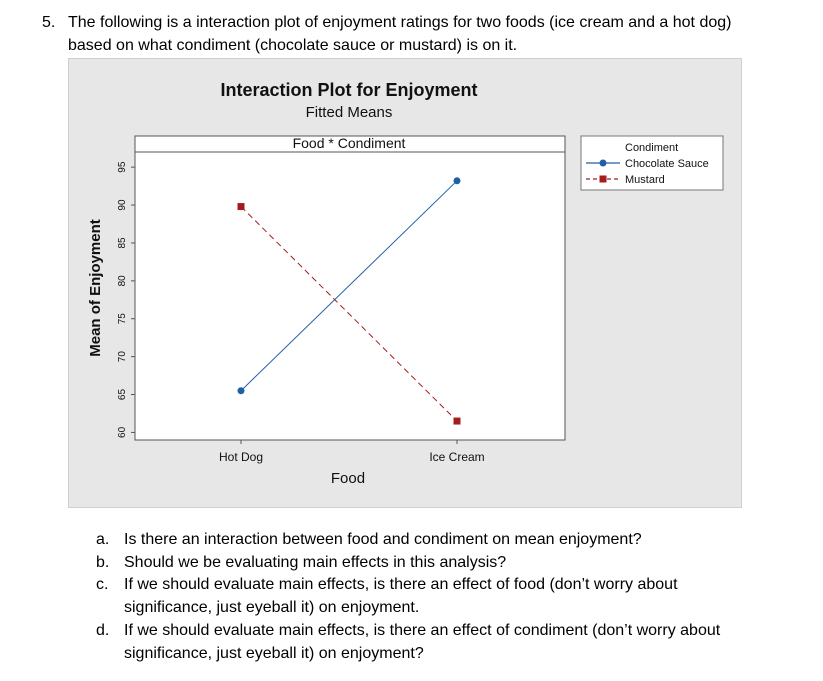 The height and width of the screenshot is (681, 823). Describe the element at coordinates (651, 148) in the screenshot. I see `legend-title: Condiment` at that location.